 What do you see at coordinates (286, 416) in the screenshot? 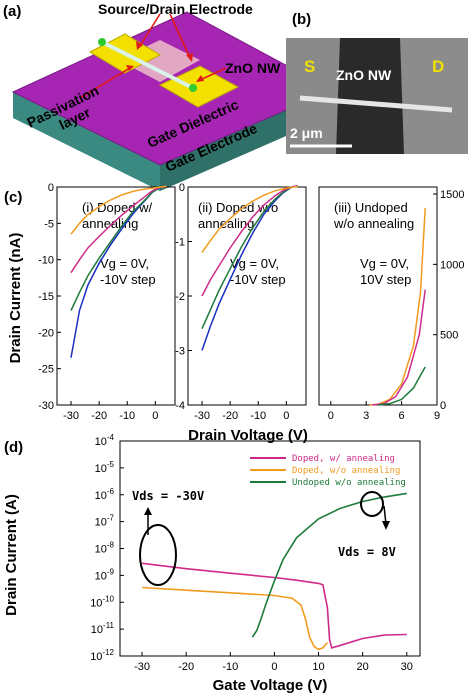
I see `x-tick-label-1-3: 0` at bounding box center [286, 416].